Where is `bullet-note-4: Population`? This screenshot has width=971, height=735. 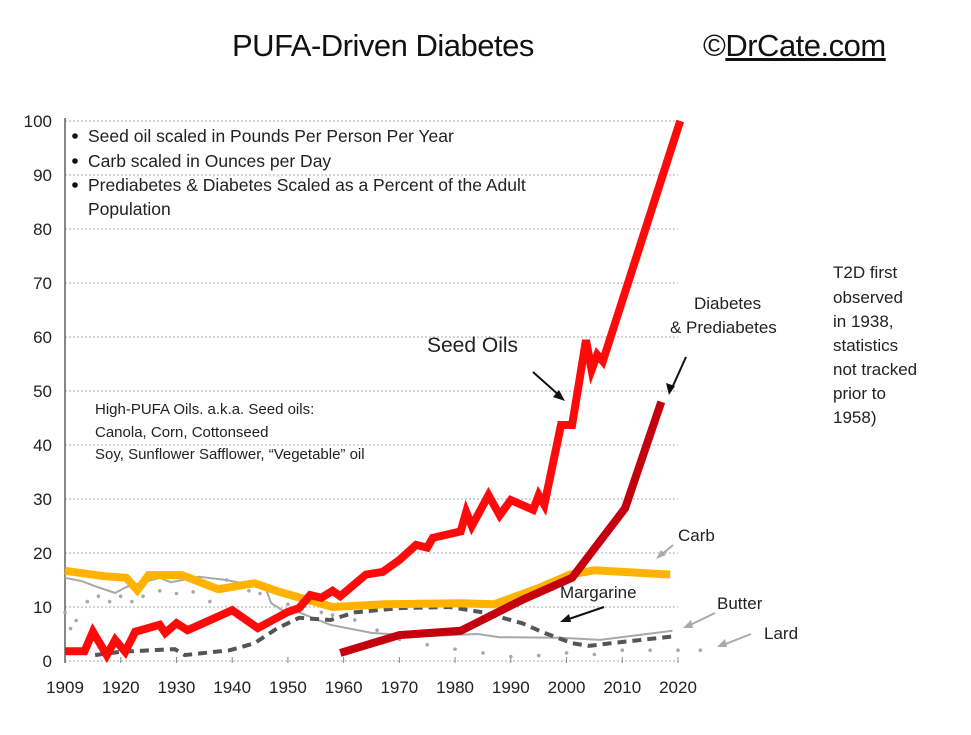
bullet-note-4: Population is located at coordinates (129, 209).